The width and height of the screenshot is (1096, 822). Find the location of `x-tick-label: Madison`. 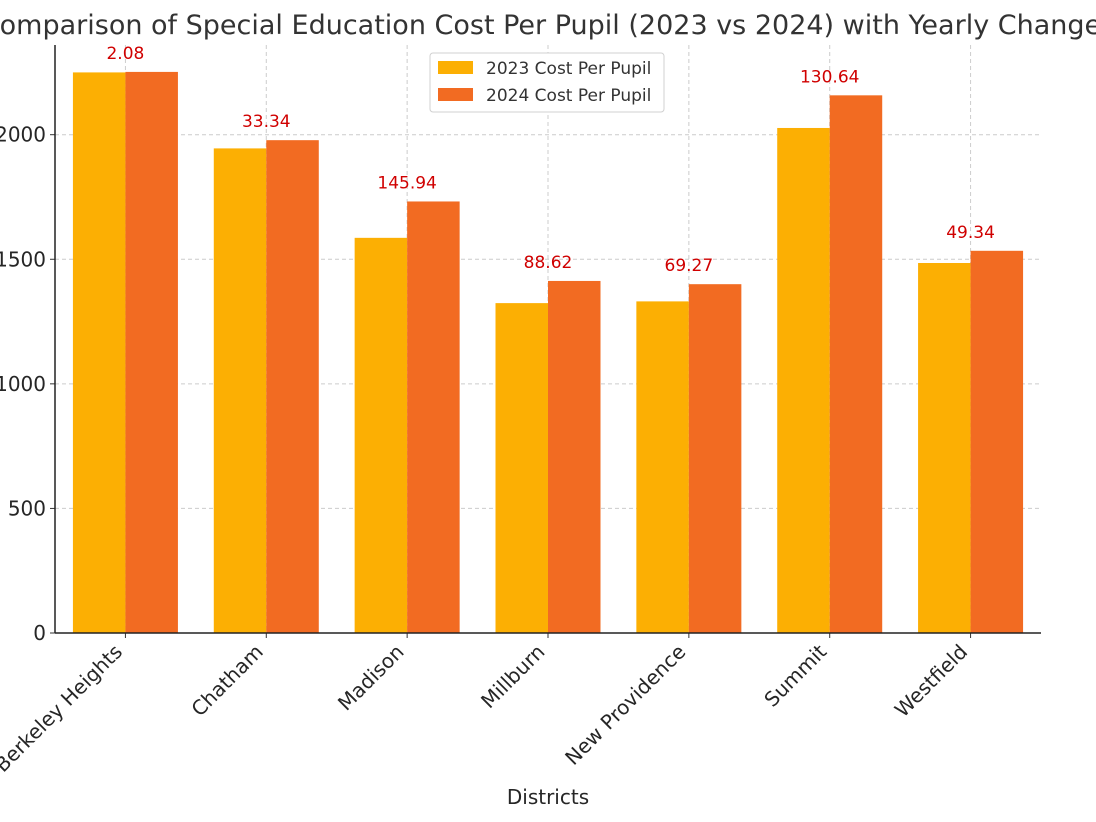

x-tick-label: Madison is located at coordinates (371, 678).